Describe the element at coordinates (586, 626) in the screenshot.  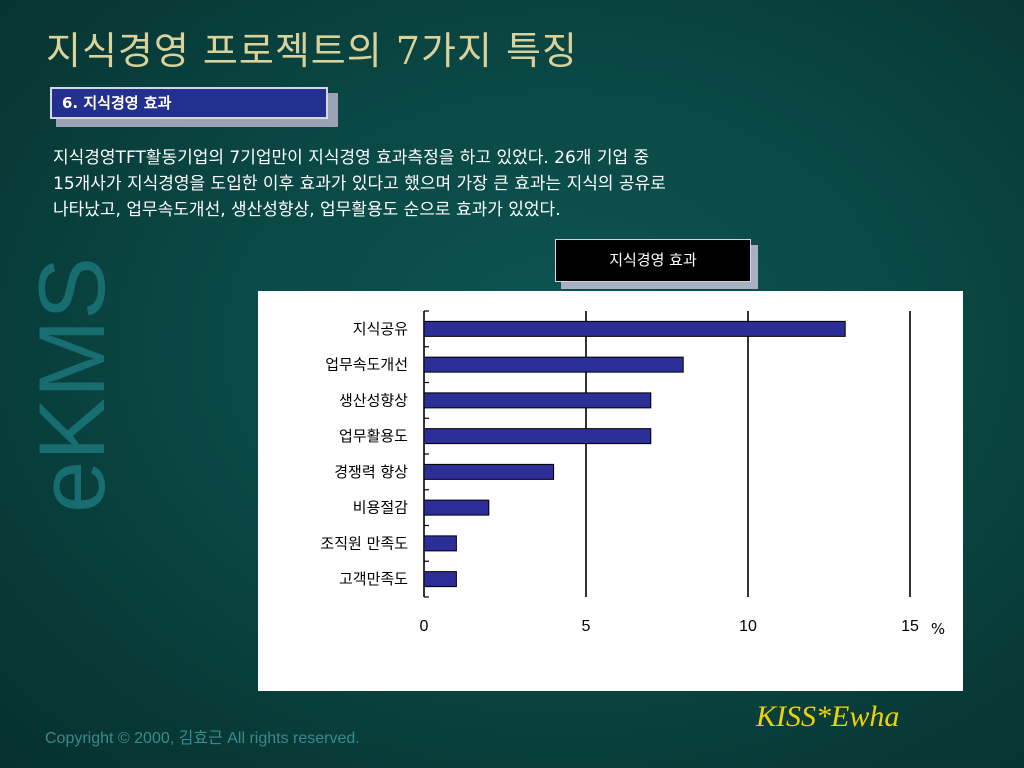
I see `x-tick-label: 5` at that location.